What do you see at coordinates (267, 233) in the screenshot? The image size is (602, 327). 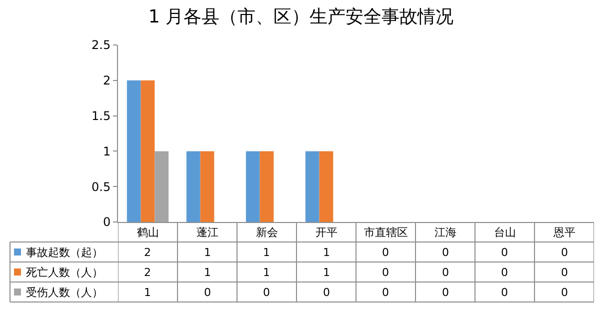 I see `x-tick-label: 新会` at bounding box center [267, 233].